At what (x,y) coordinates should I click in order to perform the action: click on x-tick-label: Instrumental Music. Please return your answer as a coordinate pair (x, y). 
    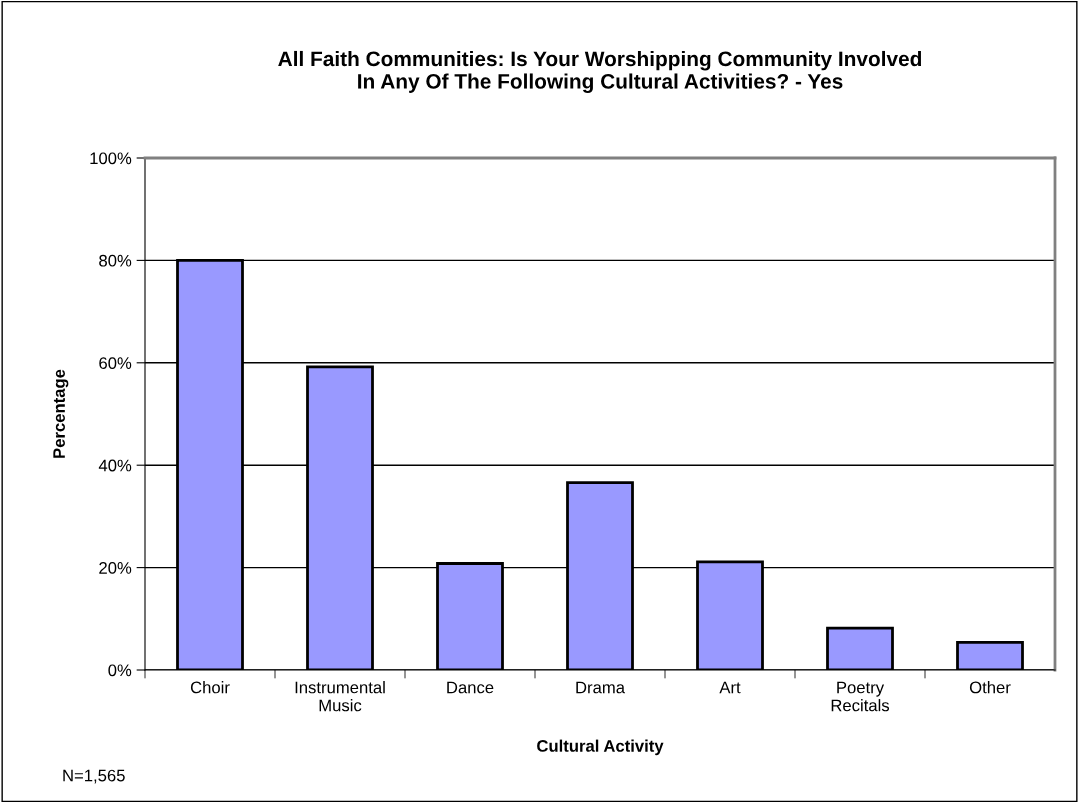
    Looking at the image, I should click on (340, 696).